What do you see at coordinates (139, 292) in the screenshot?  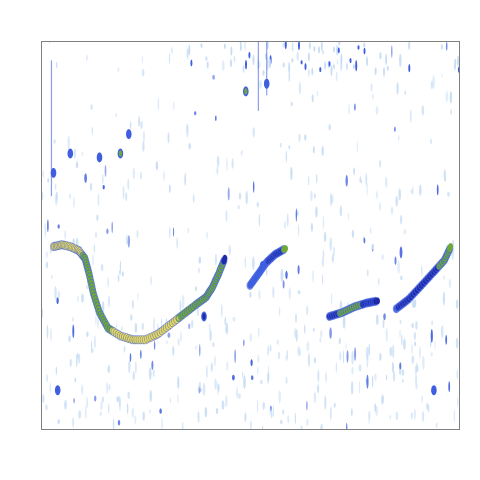 I see `intensity-track` at bounding box center [139, 292].